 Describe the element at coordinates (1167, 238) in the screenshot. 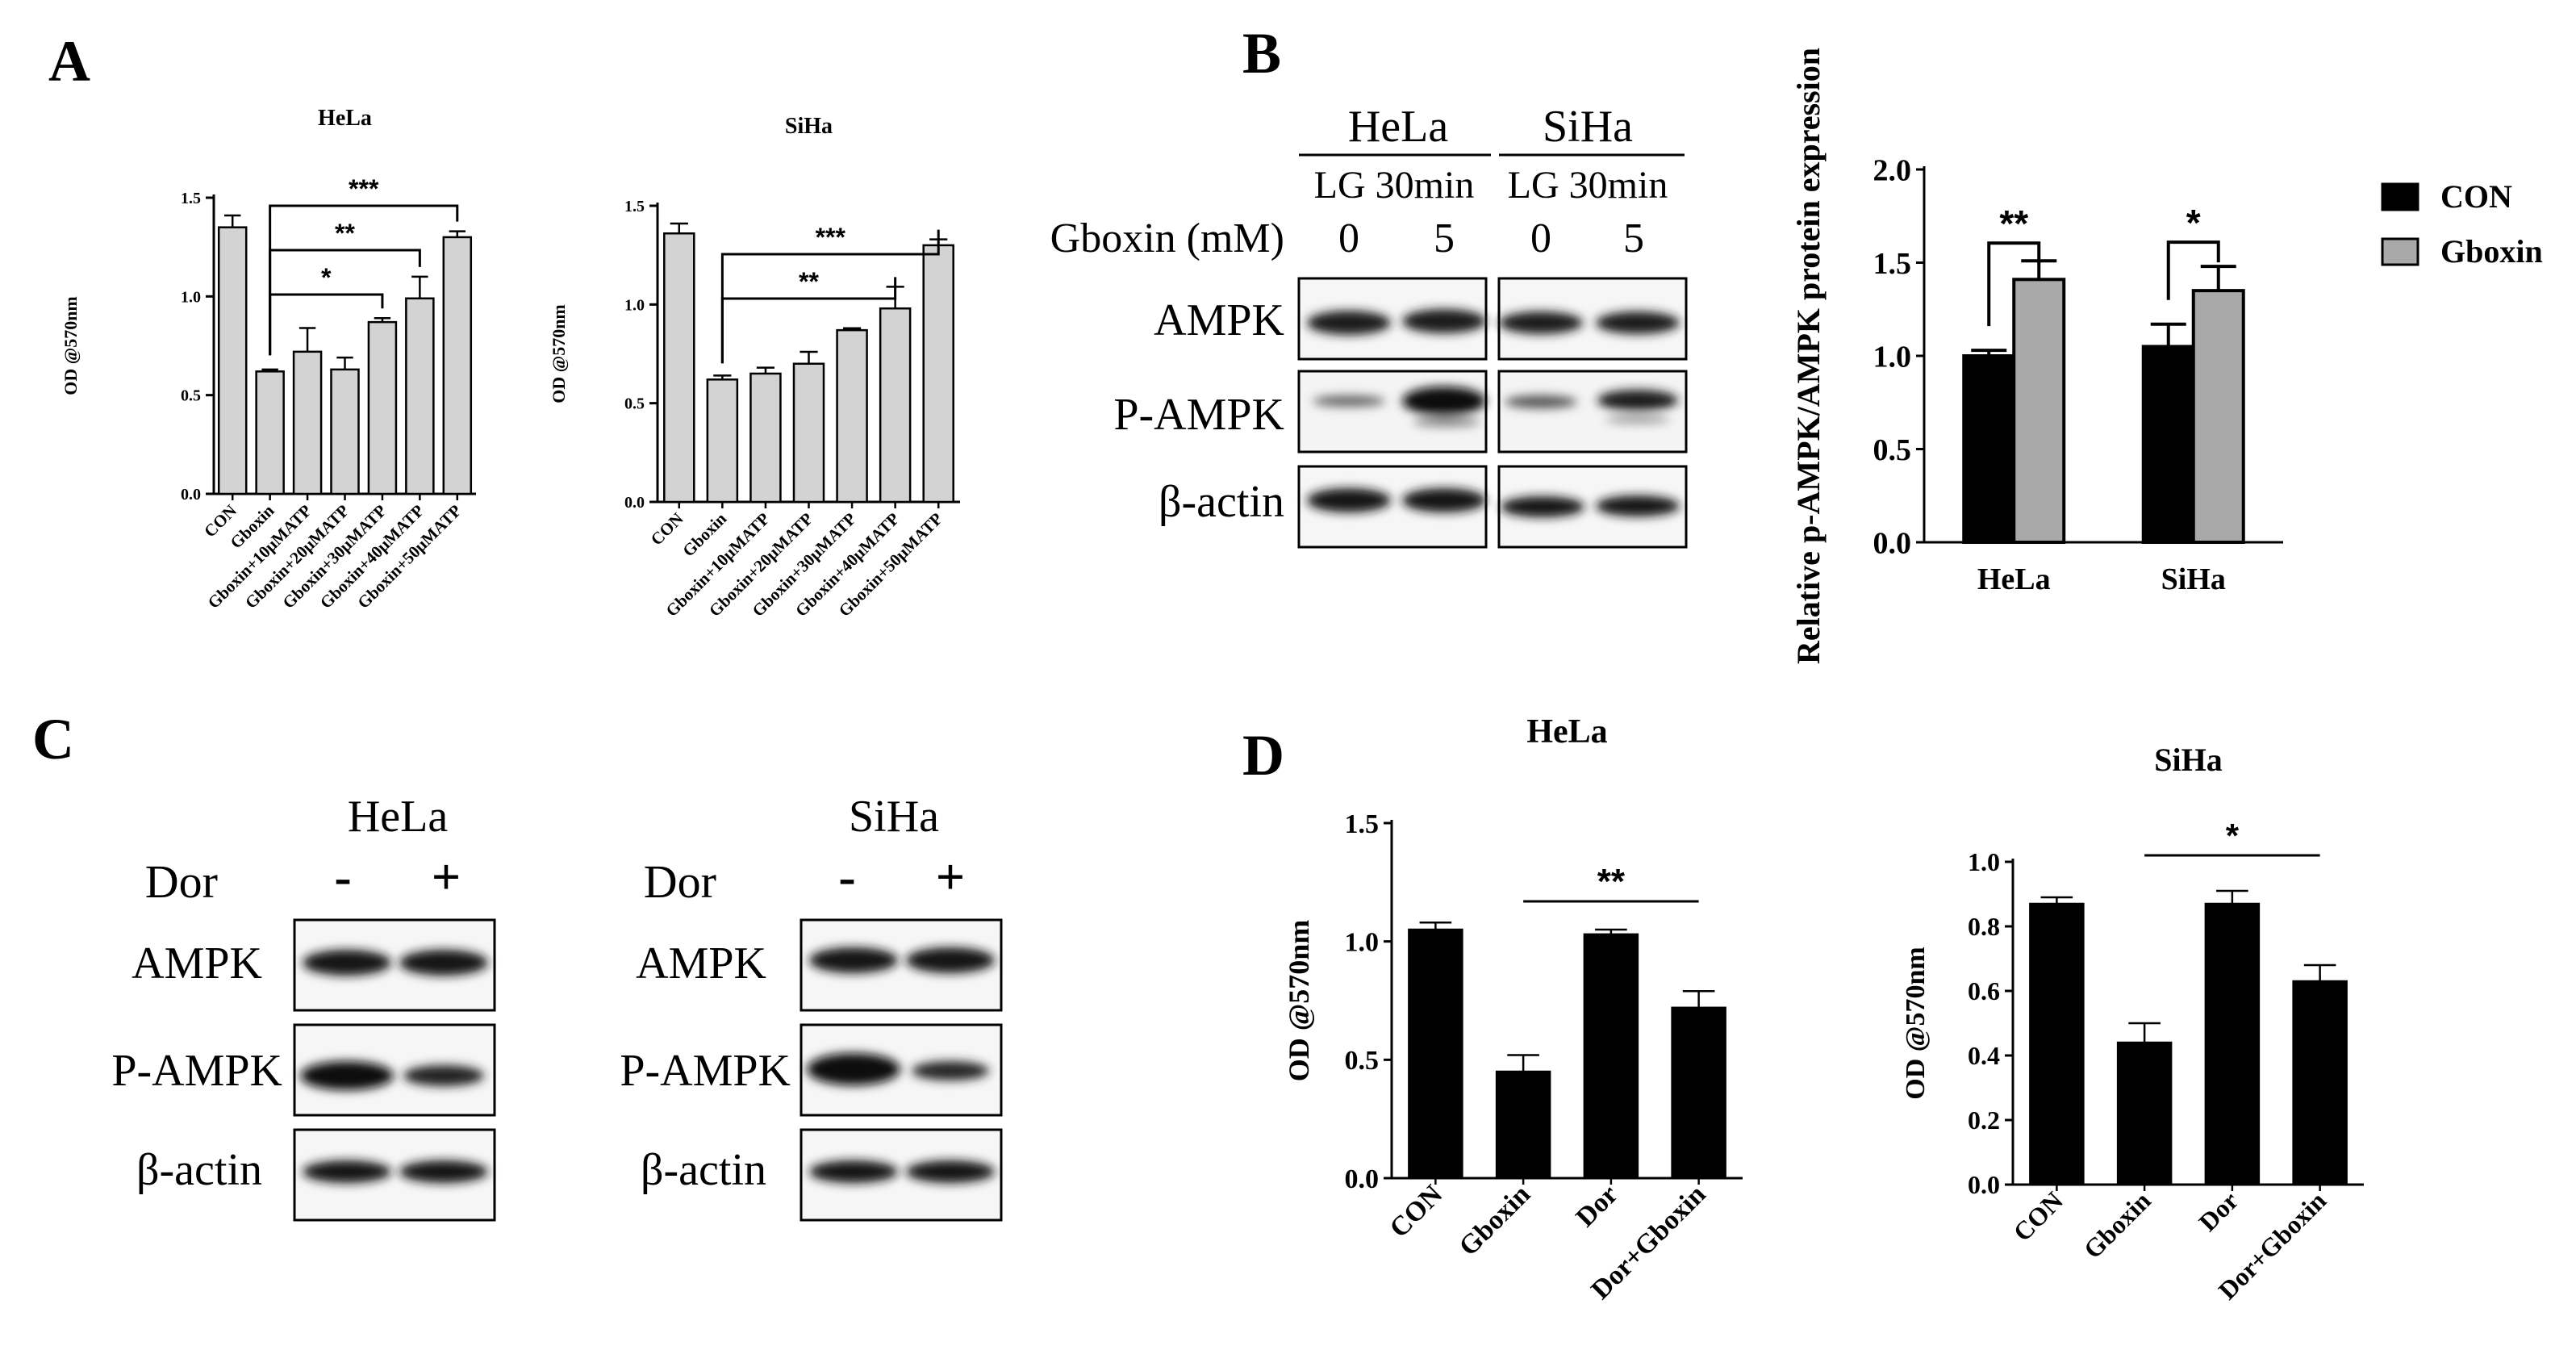

I see `blot-b-treatment-label: Gboxin (mM)` at that location.